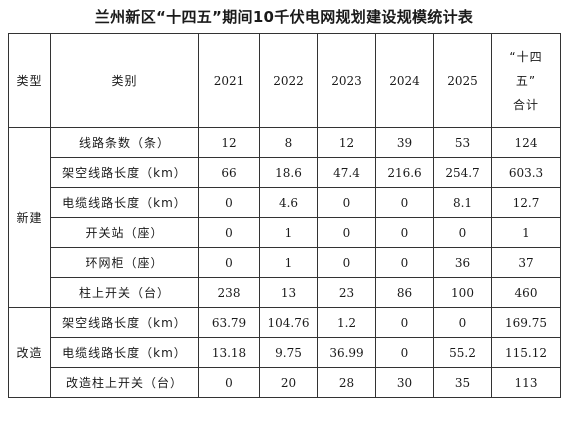 The width and height of the screenshot is (568, 421). What do you see at coordinates (229, 80) in the screenshot?
I see `header-year-2021: 2021` at bounding box center [229, 80].